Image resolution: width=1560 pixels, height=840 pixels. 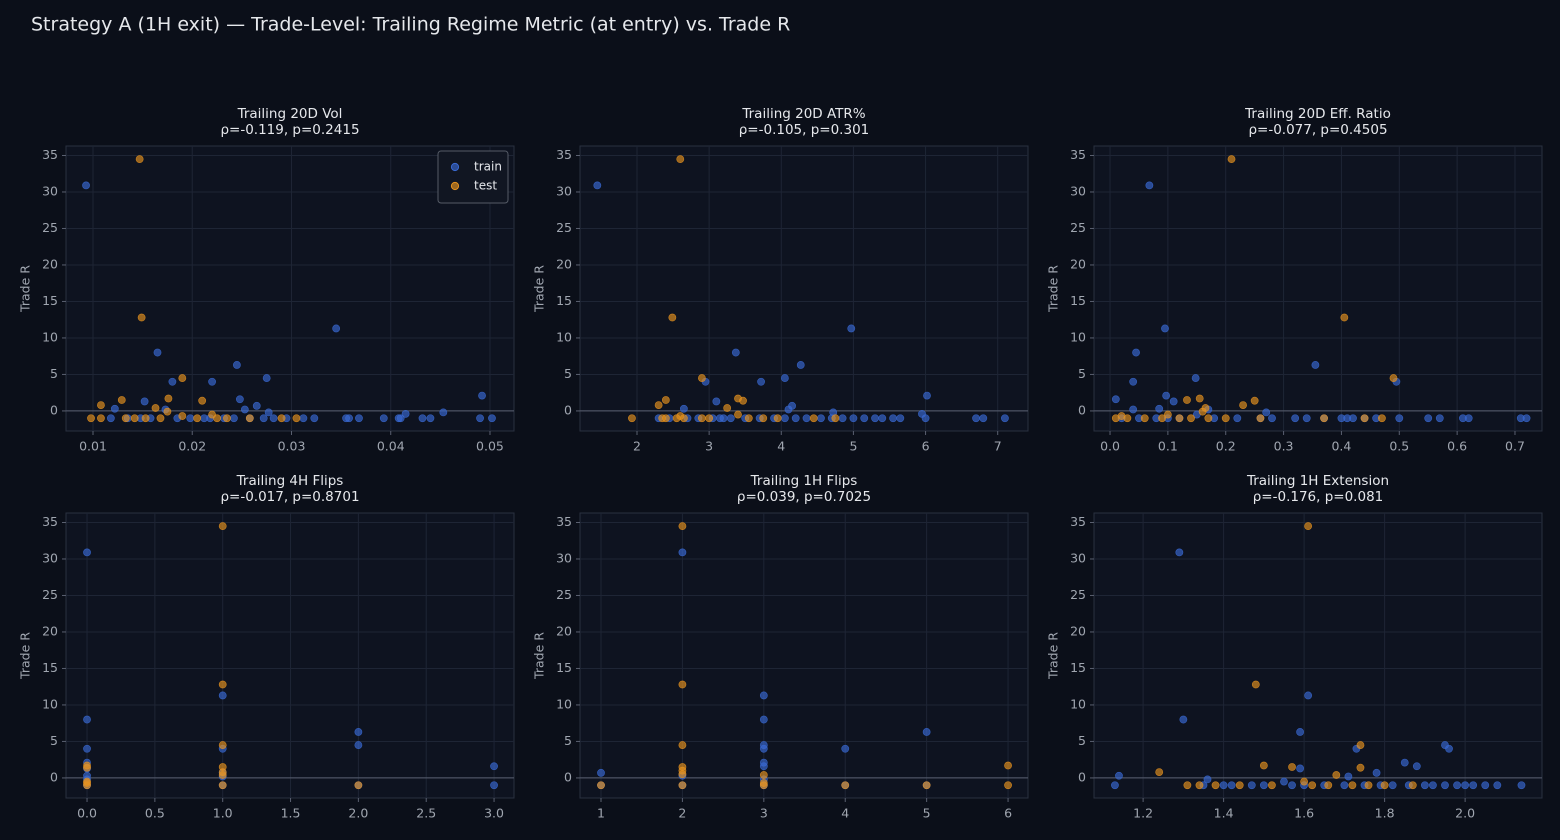 What do you see at coordinates (290, 481) in the screenshot?
I see `subplot-title: Trailing 4H Flips` at bounding box center [290, 481].